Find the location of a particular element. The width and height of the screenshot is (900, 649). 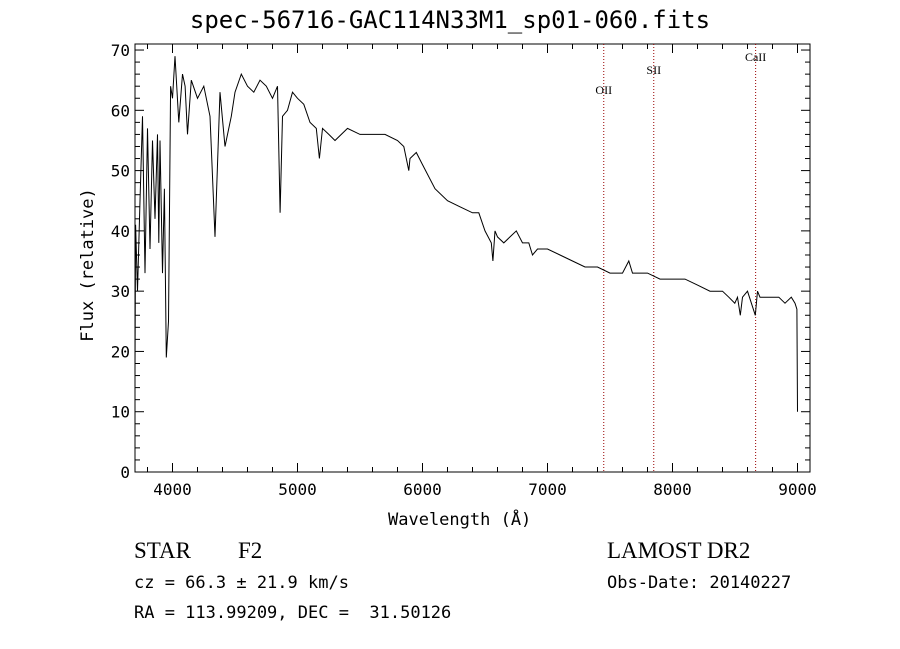

x-tick-label: 8000 is located at coordinates (672, 489).